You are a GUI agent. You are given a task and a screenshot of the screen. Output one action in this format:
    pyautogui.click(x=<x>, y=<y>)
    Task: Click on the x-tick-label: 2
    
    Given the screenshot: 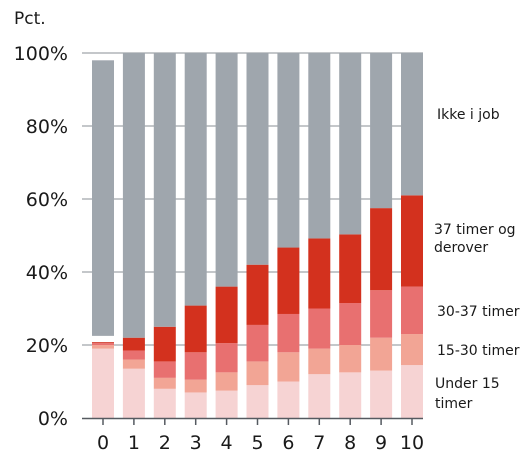 What is the action you would take?
    pyautogui.click(x=165, y=443)
    